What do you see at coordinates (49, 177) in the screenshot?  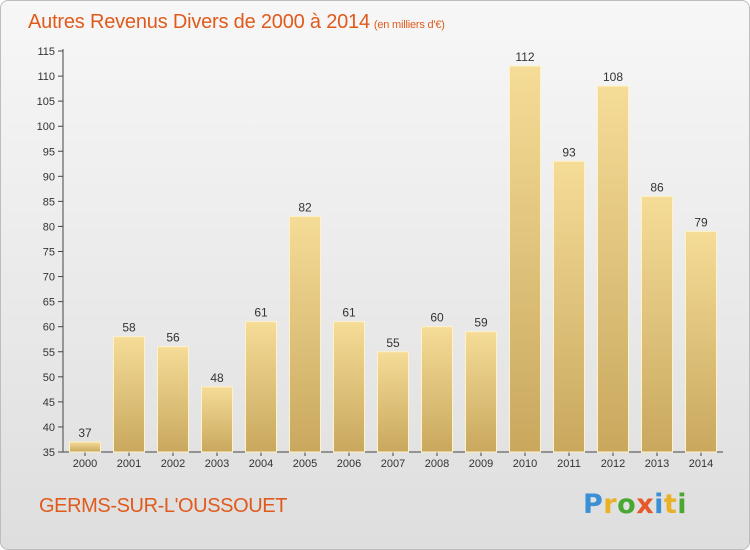 I see `y-tick-label: 90` at bounding box center [49, 177].